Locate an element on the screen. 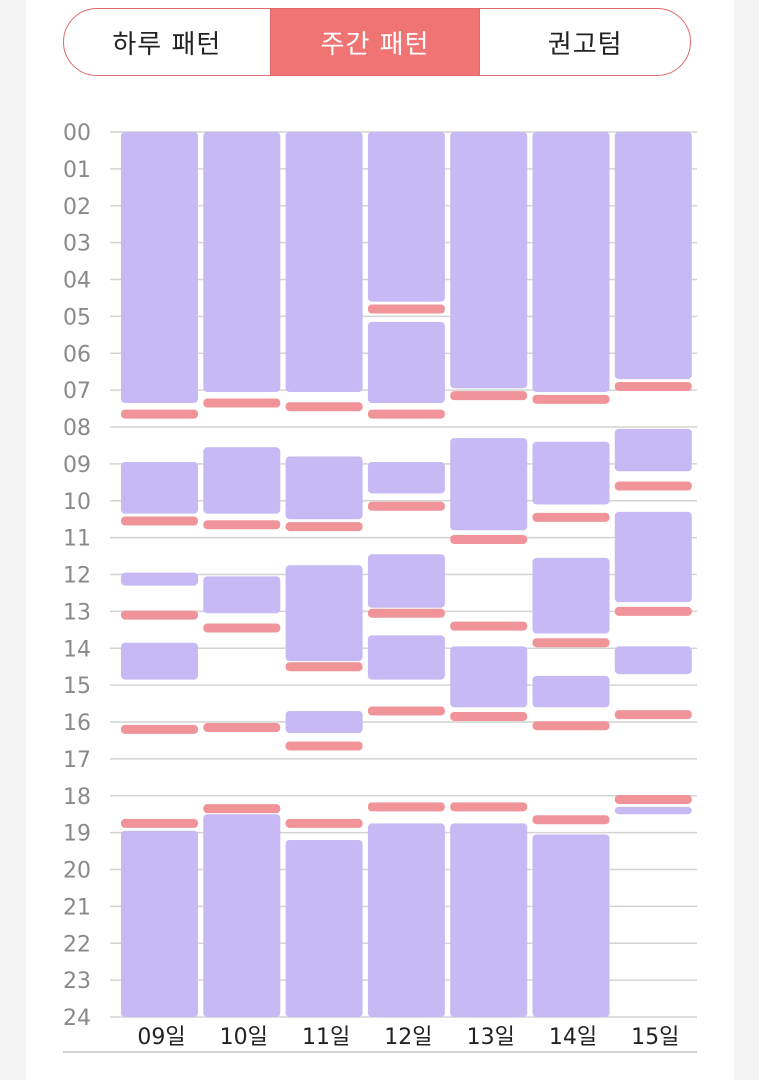 The height and width of the screenshot is (1080, 759). hour-tick-label: 05 is located at coordinates (77, 317).